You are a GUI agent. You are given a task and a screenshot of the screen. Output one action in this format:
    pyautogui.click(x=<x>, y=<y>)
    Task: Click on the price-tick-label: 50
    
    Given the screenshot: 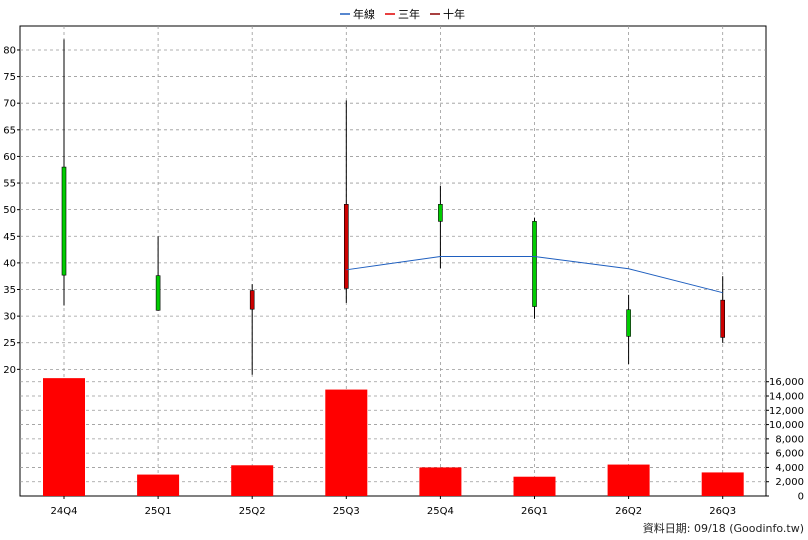 What is the action you would take?
    pyautogui.click(x=9, y=210)
    